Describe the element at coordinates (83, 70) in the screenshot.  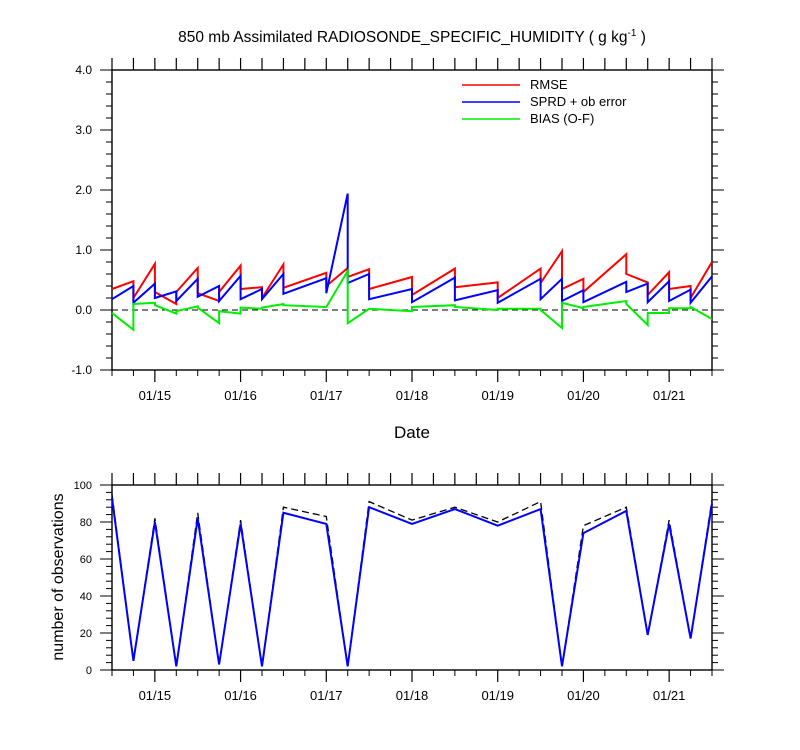
I see `top-ytick-label: 4.0` at that location.